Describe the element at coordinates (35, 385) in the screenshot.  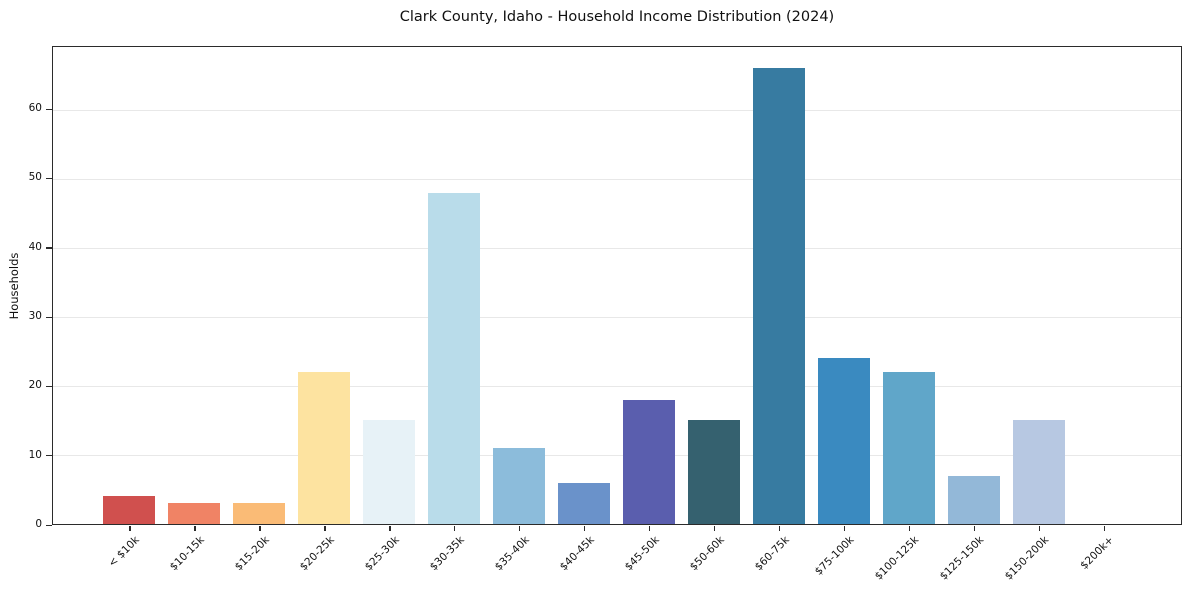
I see `y-tick-label: 20` at that location.